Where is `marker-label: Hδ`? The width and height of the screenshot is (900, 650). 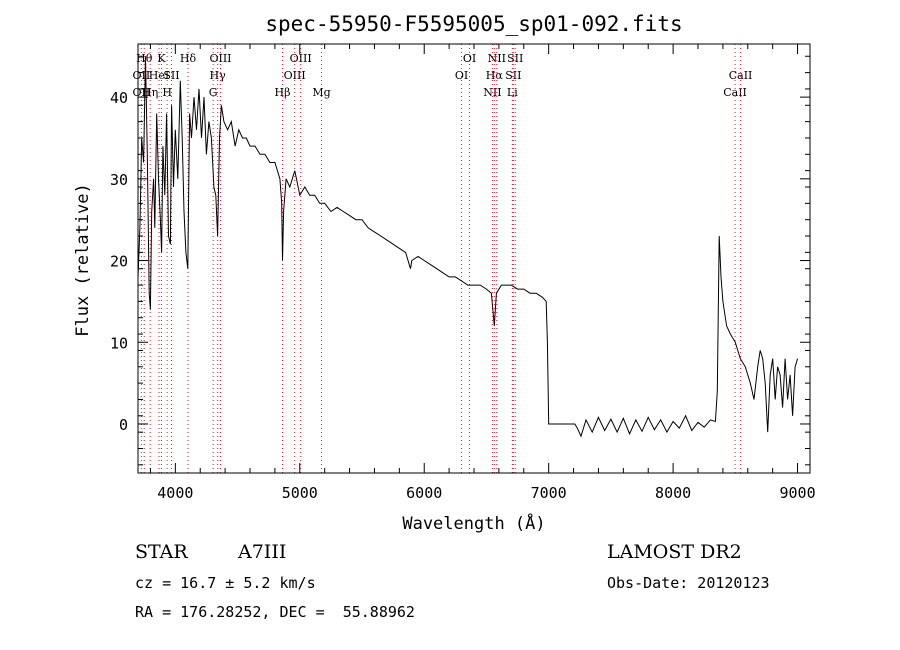 marker-label: Hδ is located at coordinates (188, 58).